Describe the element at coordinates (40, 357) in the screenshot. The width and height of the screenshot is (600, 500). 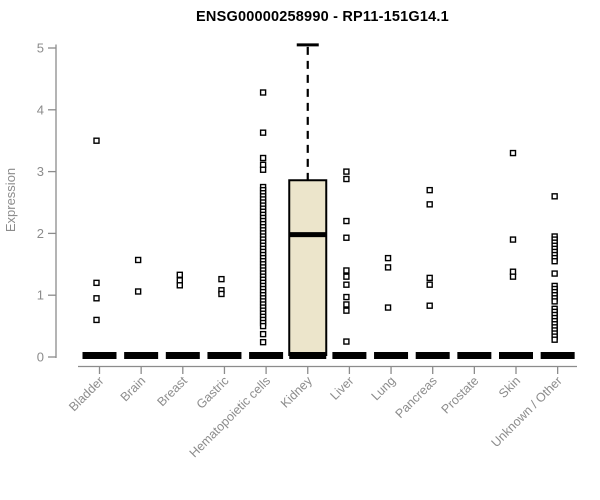
I see `y-tick-label: 0` at that location.